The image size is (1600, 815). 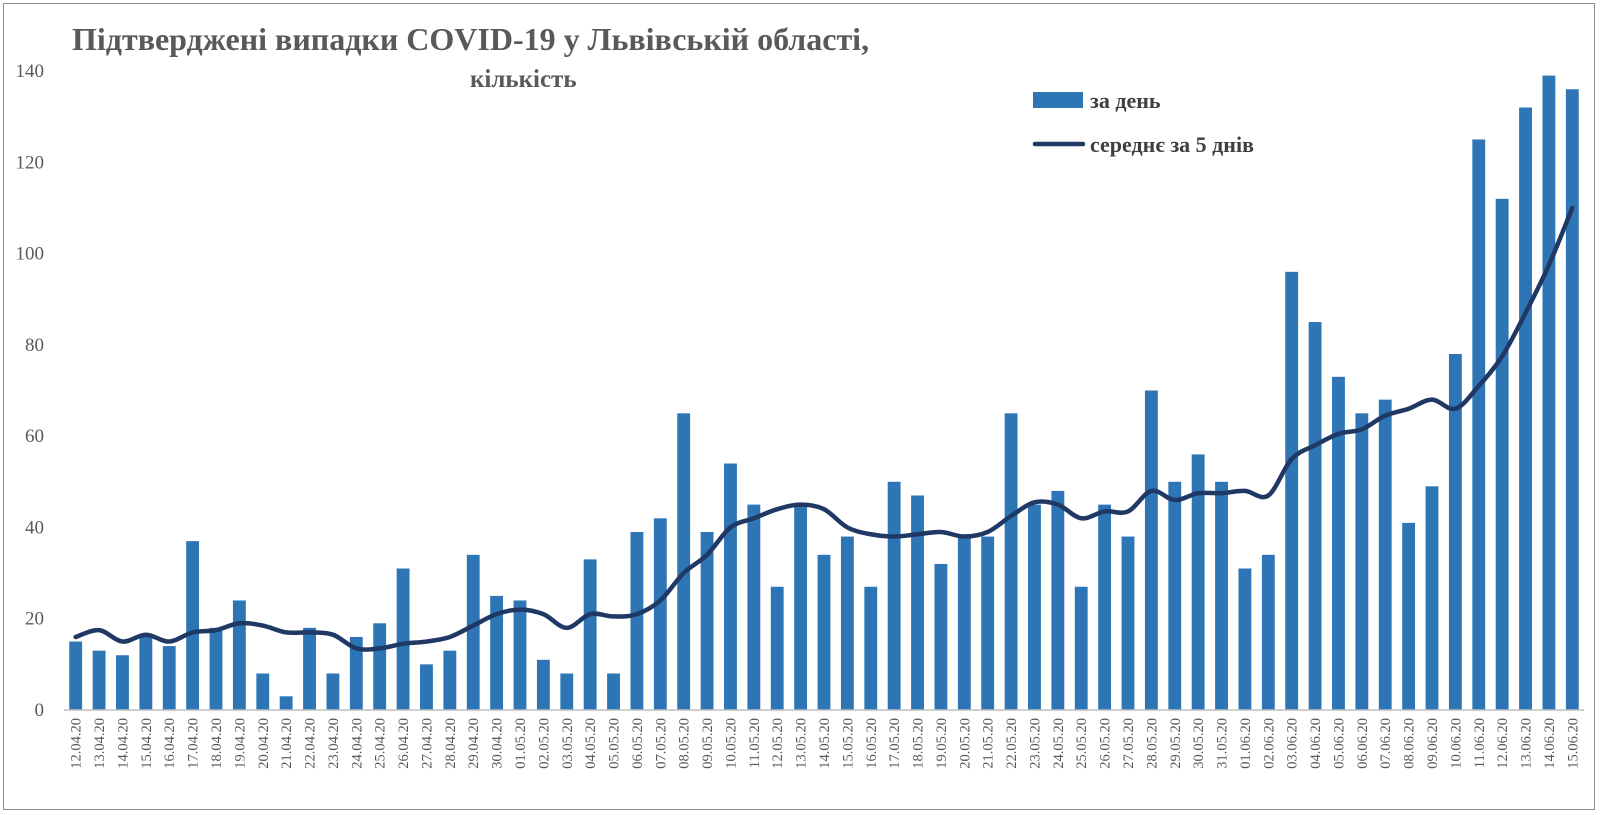 What do you see at coordinates (1059, 743) in the screenshot?
I see `x-tick-label: 24.05.20` at bounding box center [1059, 743].